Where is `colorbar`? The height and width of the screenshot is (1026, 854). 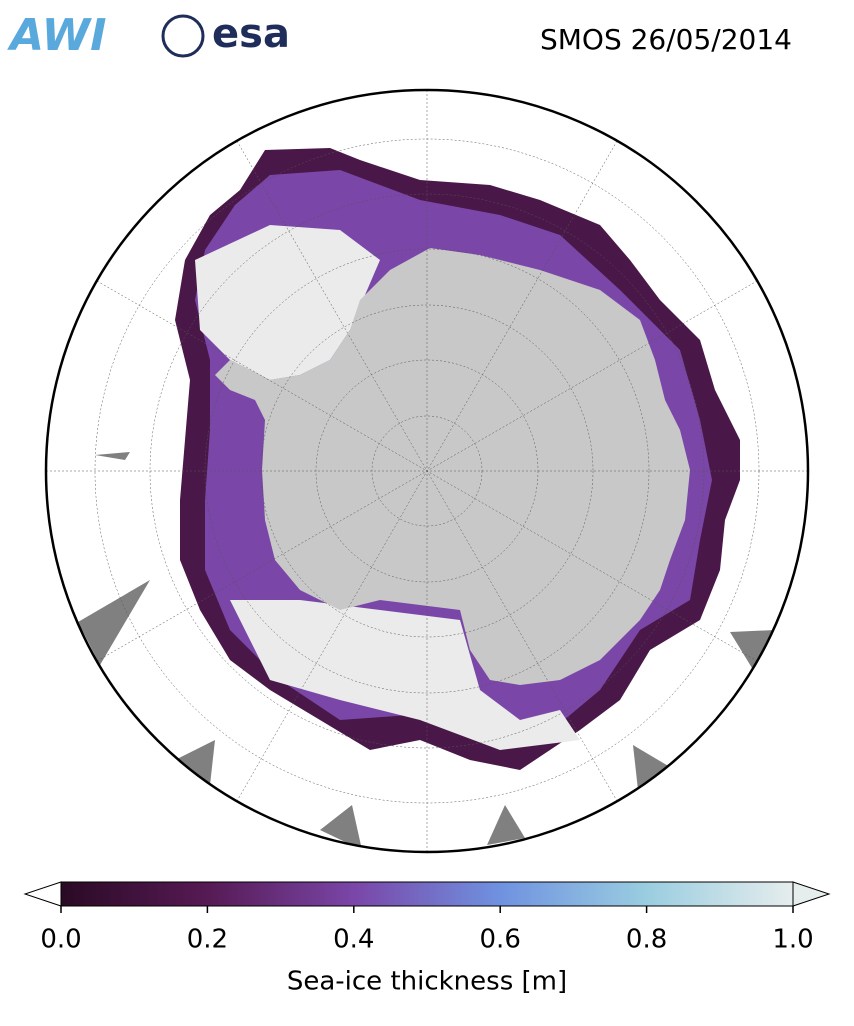
colorbar is located at coordinates (427, 897).